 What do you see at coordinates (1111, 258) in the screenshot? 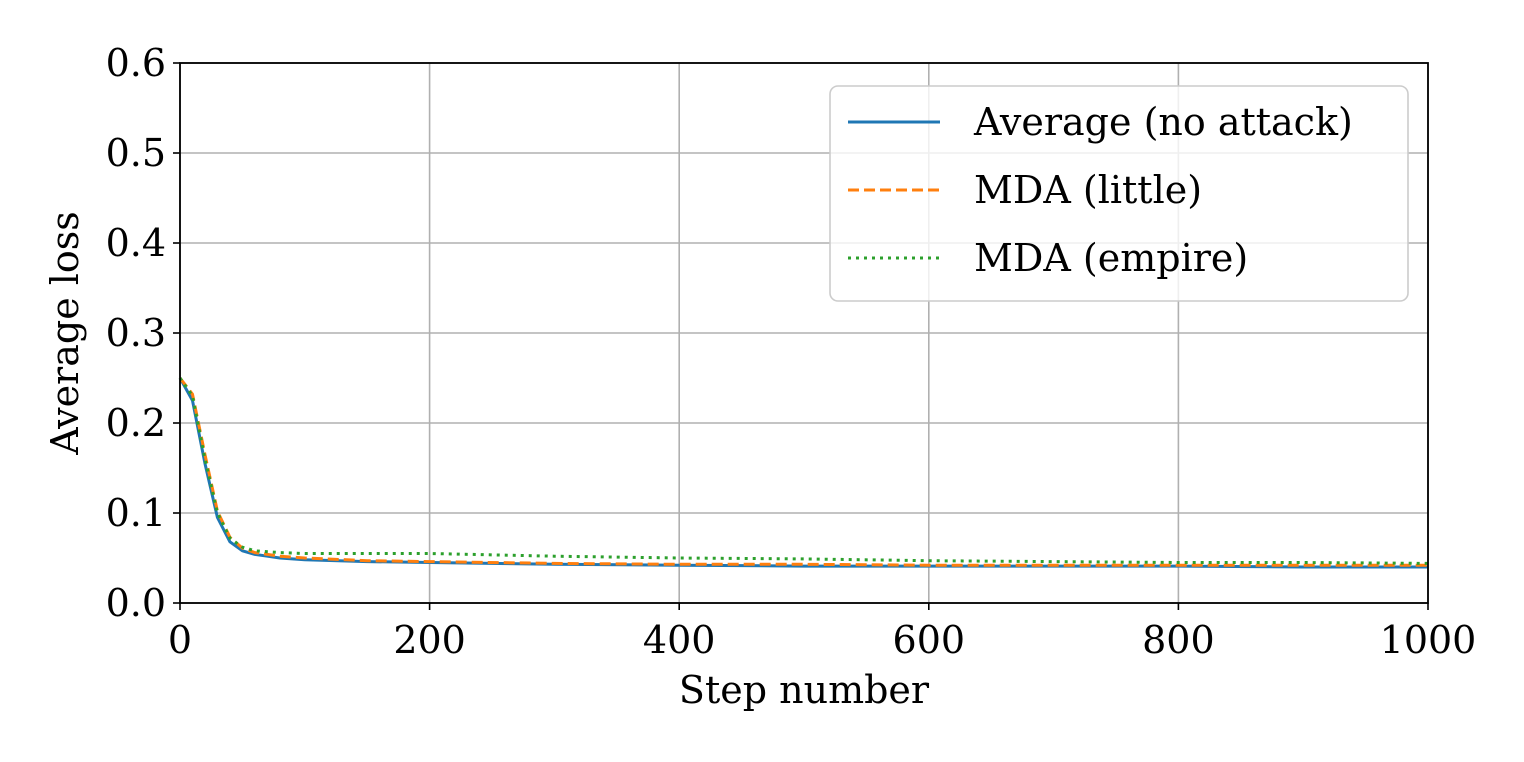
I see `legend-label: MDA (empire)` at bounding box center [1111, 258].